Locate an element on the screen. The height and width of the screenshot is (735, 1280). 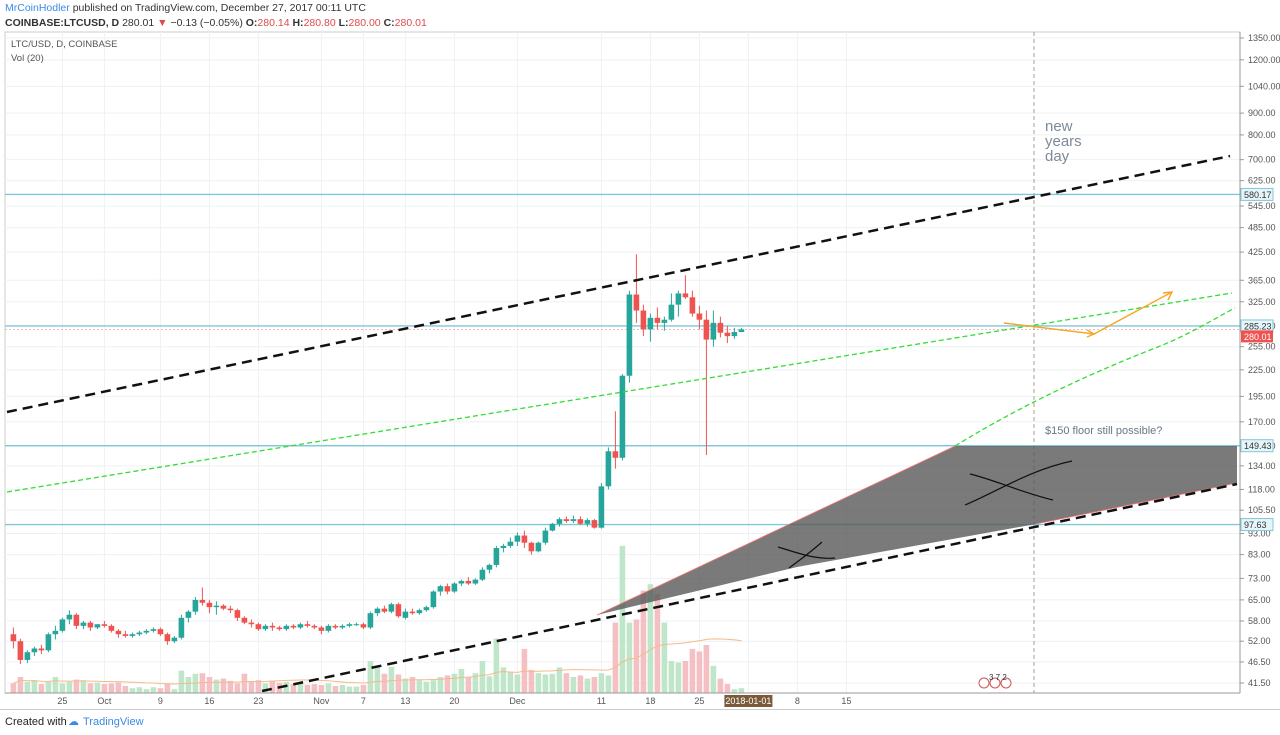
time-tick-label: 13 is located at coordinates (405, 701).